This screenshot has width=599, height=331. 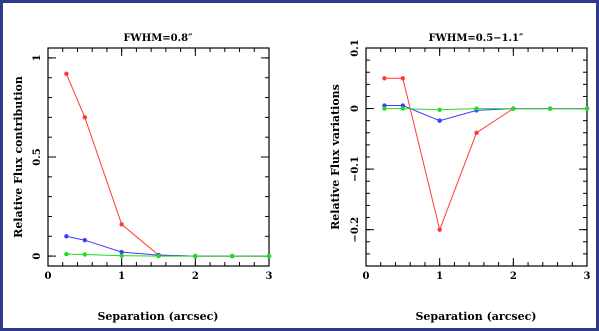 What do you see at coordinates (37, 57) in the screenshot?
I see `y-tick-label: 1` at bounding box center [37, 57].